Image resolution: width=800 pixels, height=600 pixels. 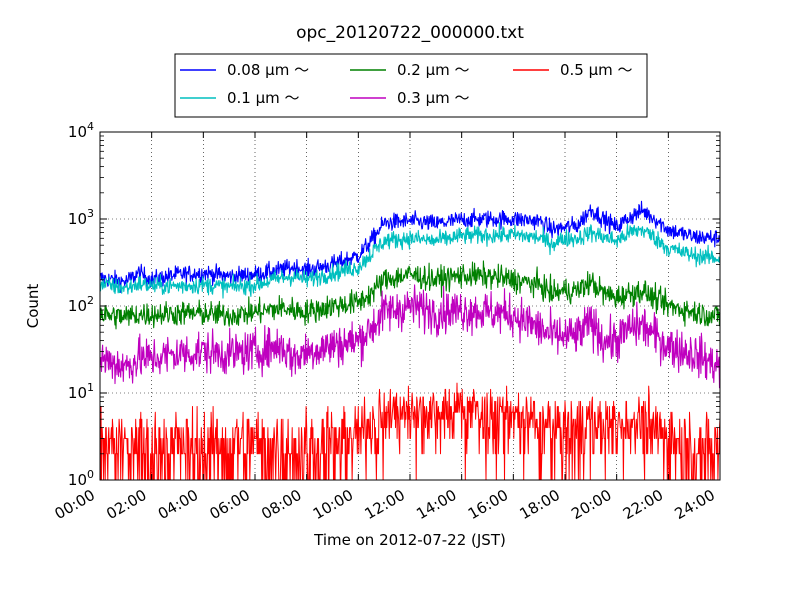 What do you see at coordinates (410, 33) in the screenshot?
I see `chart-title: opc_20120722_000000.txt` at bounding box center [410, 33].